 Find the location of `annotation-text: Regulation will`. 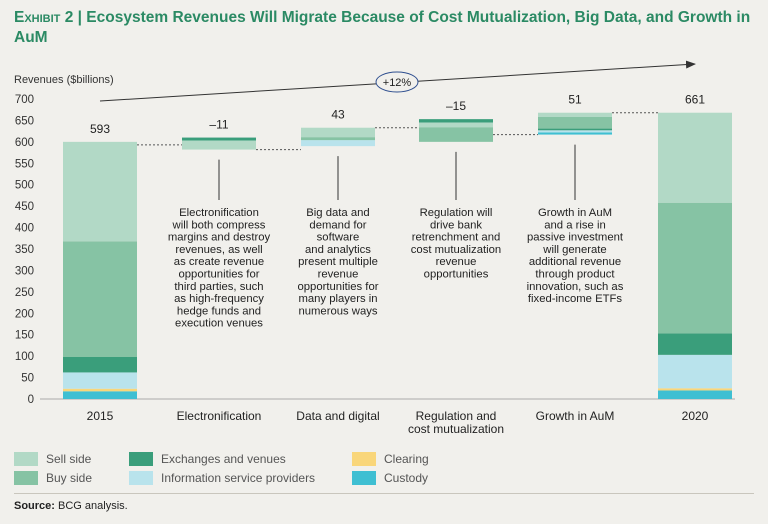

annotation-text: Regulation will is located at coordinates (456, 213).